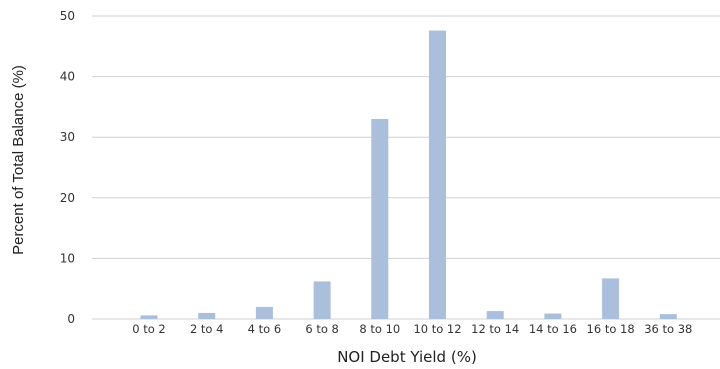 This screenshot has width=720, height=369. Describe the element at coordinates (265, 329) in the screenshot. I see `x-tick-label: 4 to 6` at that location.